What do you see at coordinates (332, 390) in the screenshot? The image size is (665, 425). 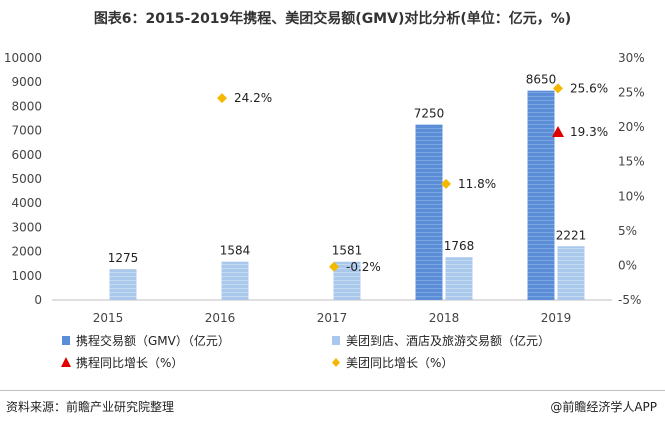 I see `footer-divider` at bounding box center [332, 390].